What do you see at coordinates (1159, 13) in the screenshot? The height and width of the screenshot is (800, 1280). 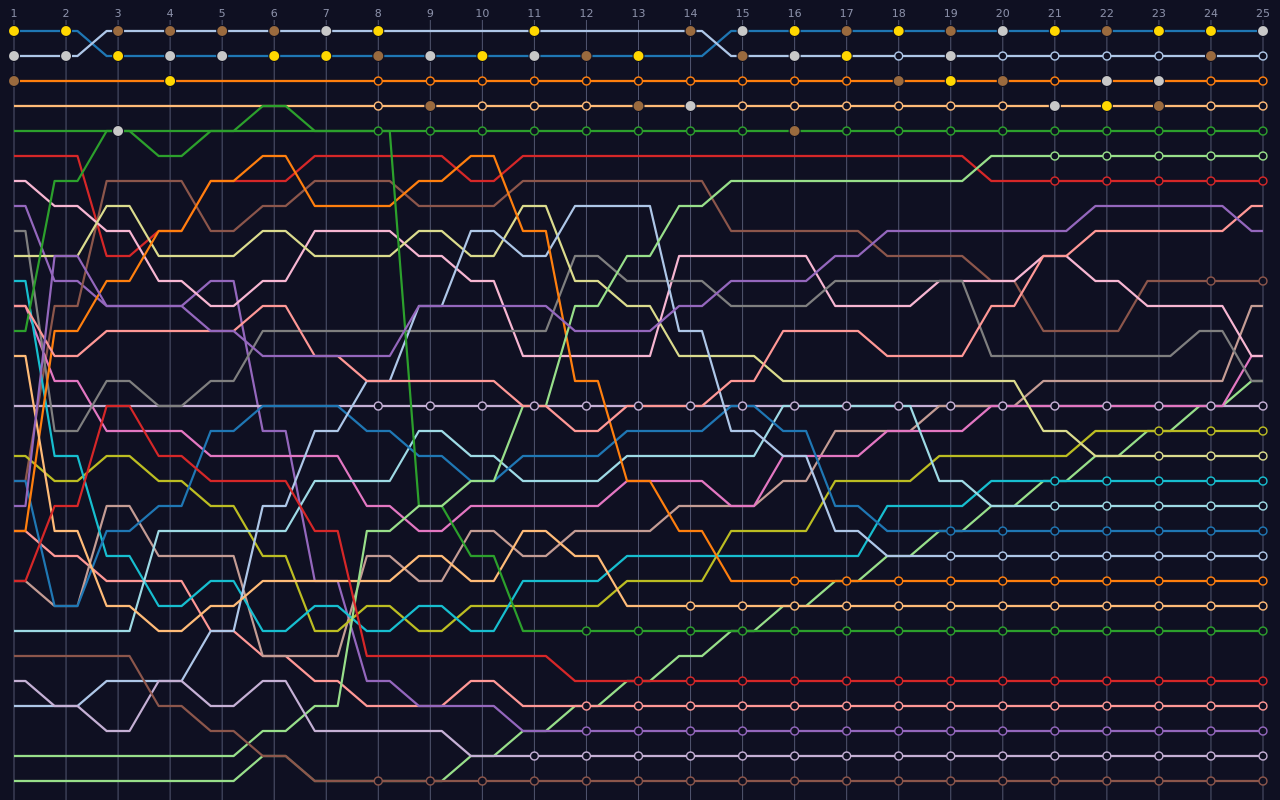 I see `x-tick-label: 23` at bounding box center [1159, 13].